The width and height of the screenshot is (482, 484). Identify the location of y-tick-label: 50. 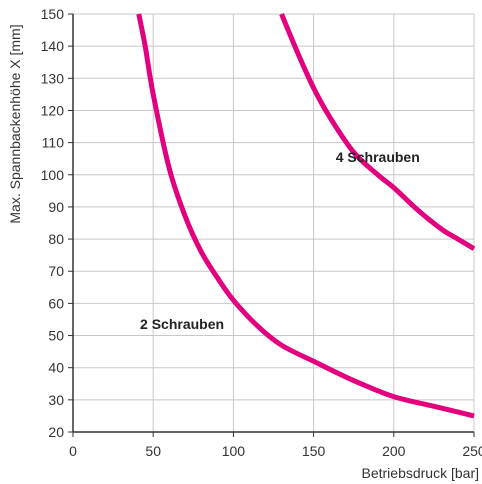
(56, 336).